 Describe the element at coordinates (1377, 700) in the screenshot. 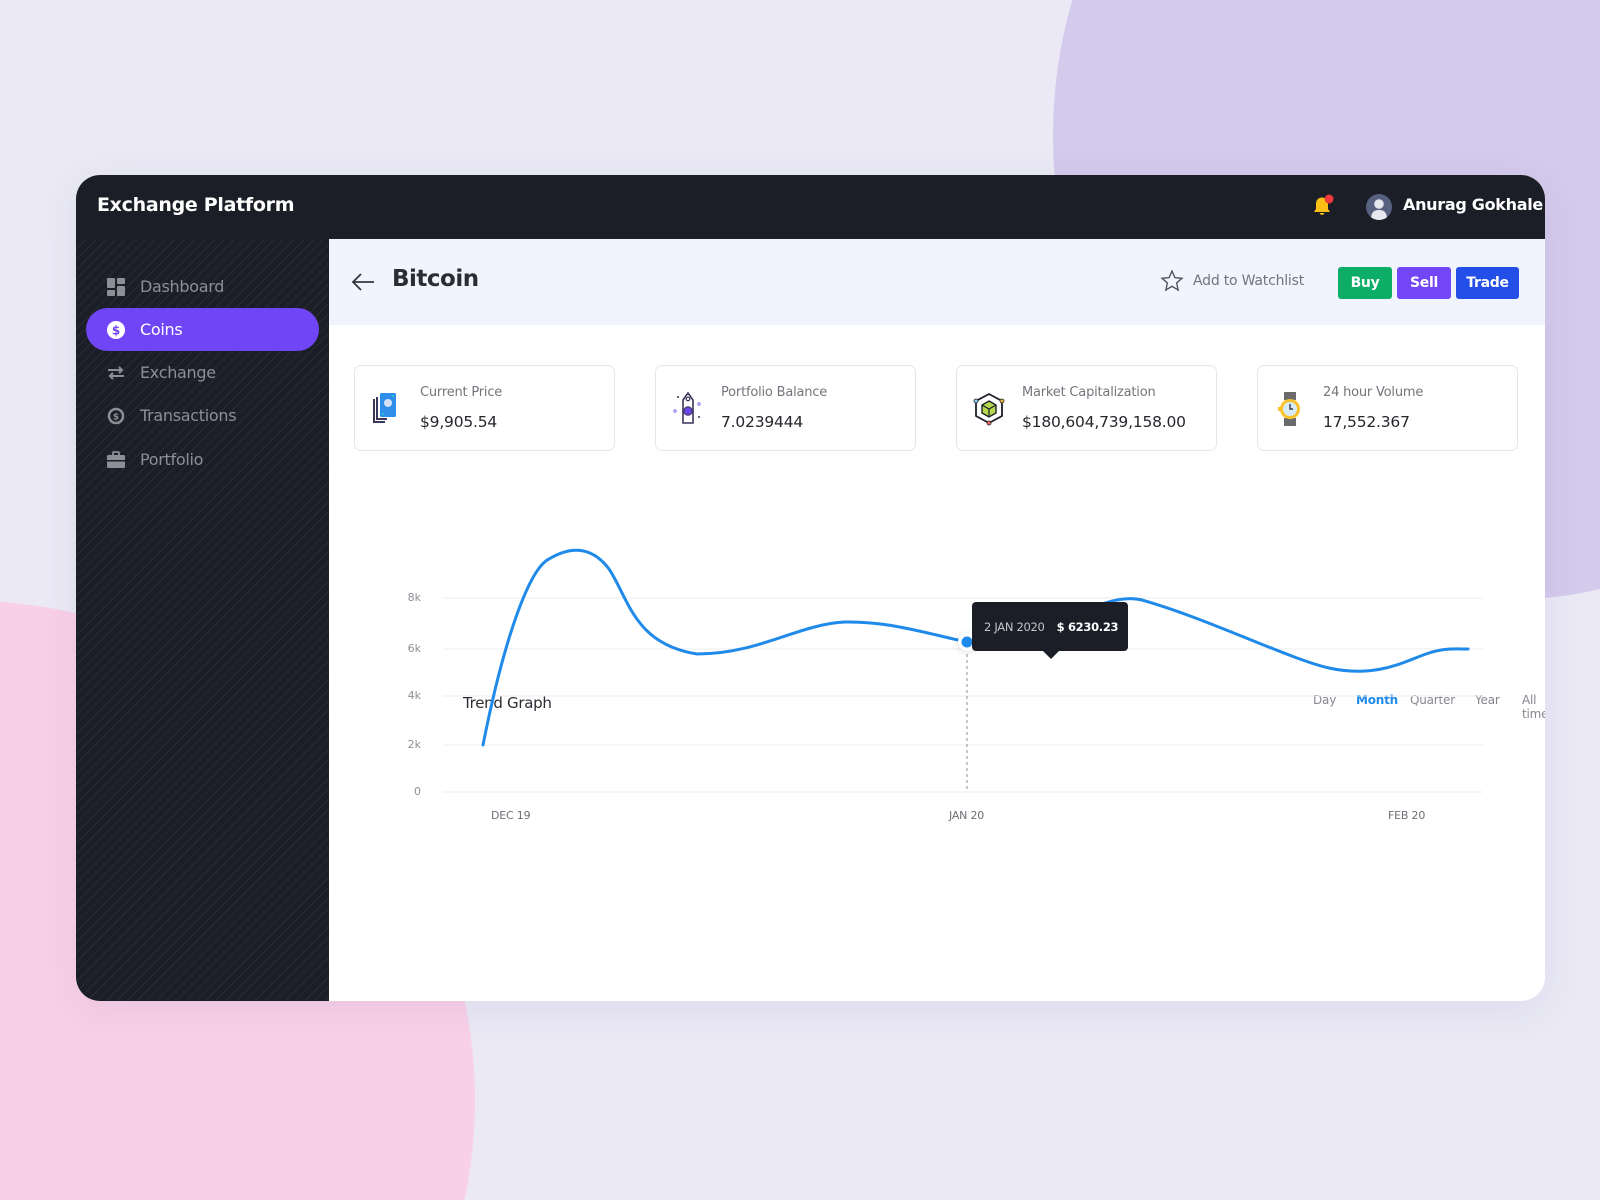

I see `range-tab-month: Month` at that location.